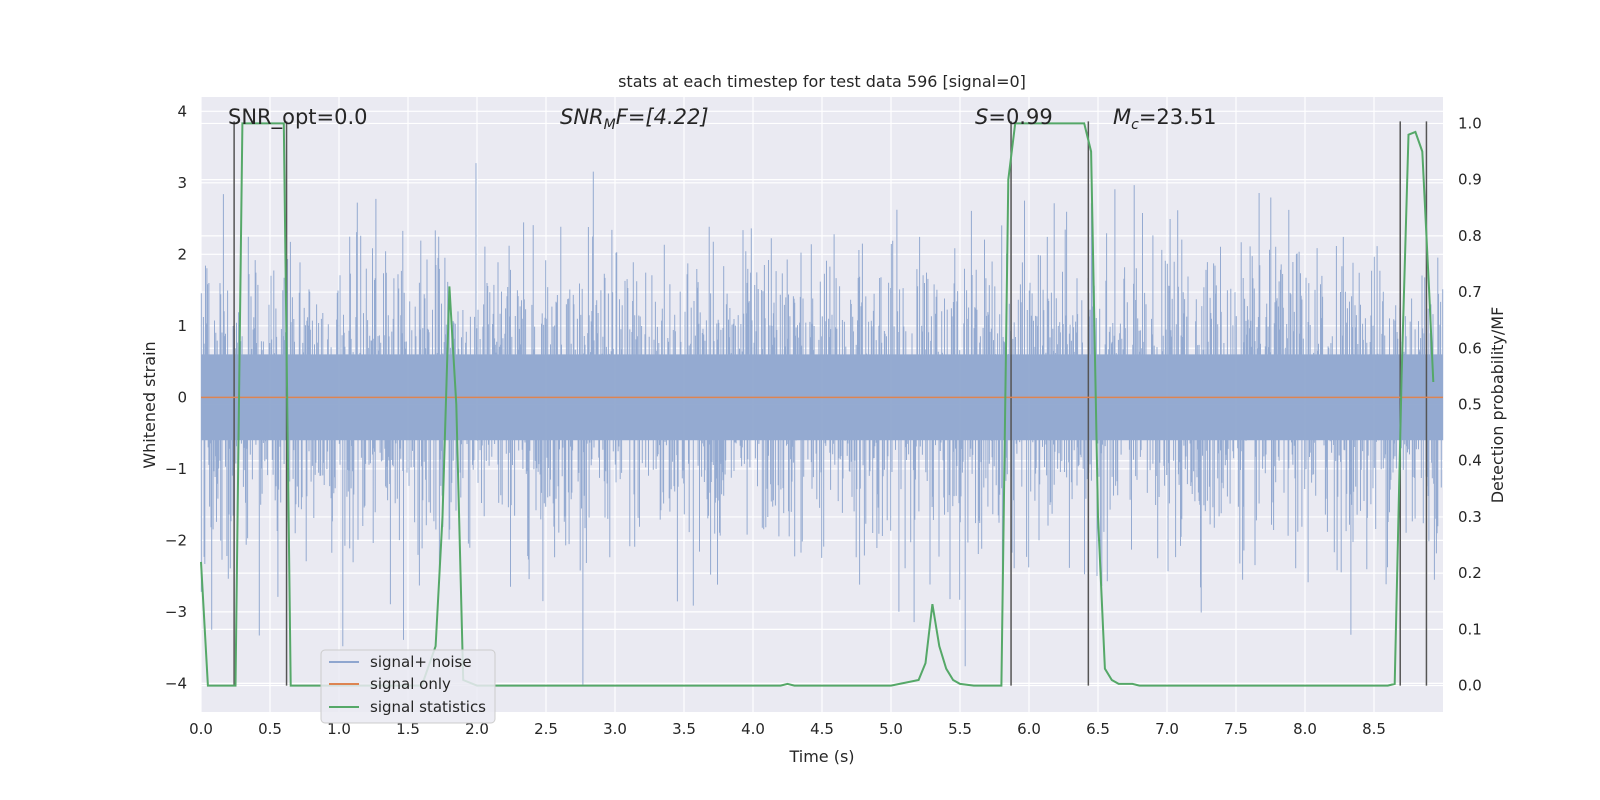 This screenshot has height=800, width=1600. What do you see at coordinates (339, 729) in the screenshot?
I see `x-tick-label: 1.0` at bounding box center [339, 729].